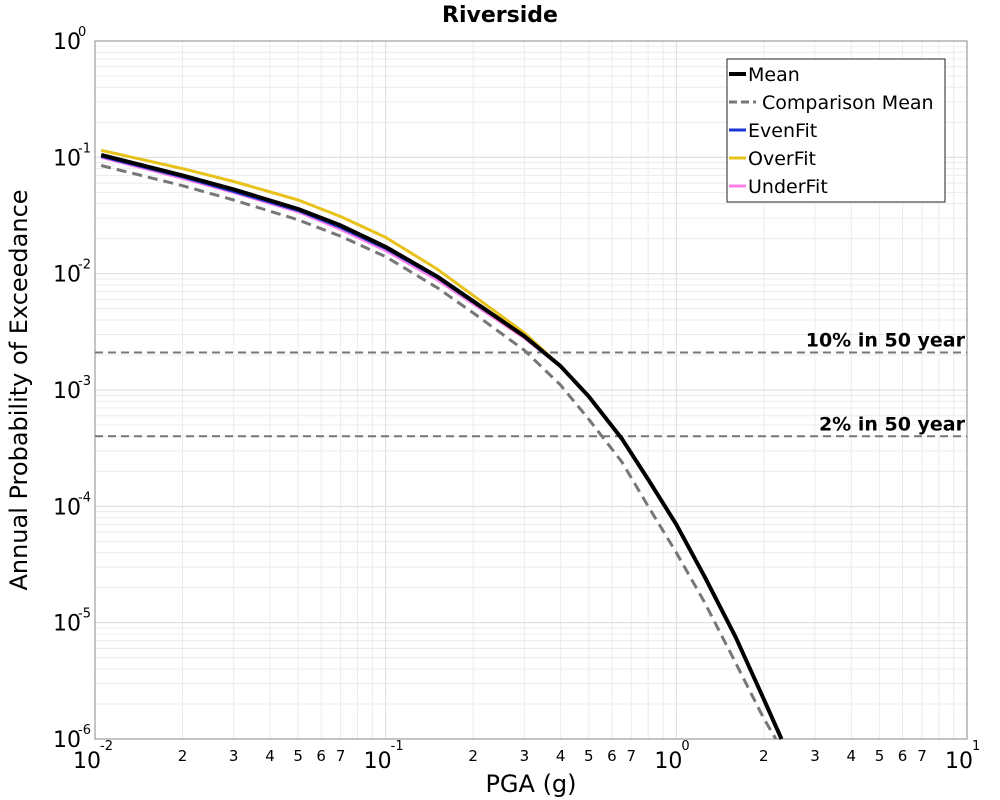 The image size is (1000, 800). I want to click on legend-label-mean: Mean, so click(774, 75).